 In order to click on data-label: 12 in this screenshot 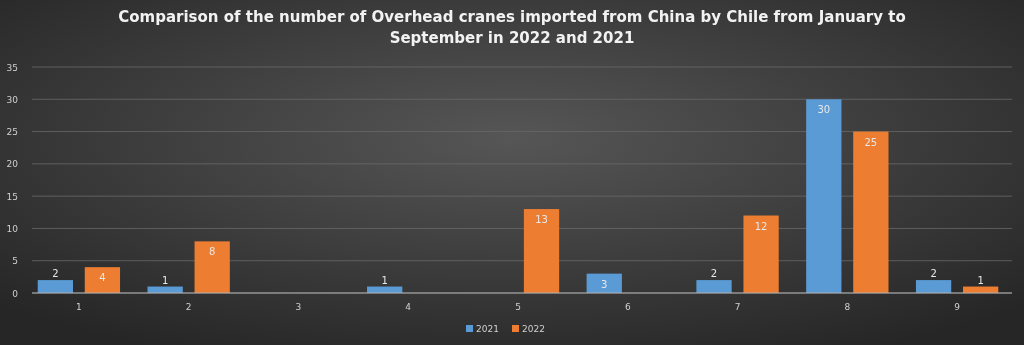, I will do `click(761, 226)`.